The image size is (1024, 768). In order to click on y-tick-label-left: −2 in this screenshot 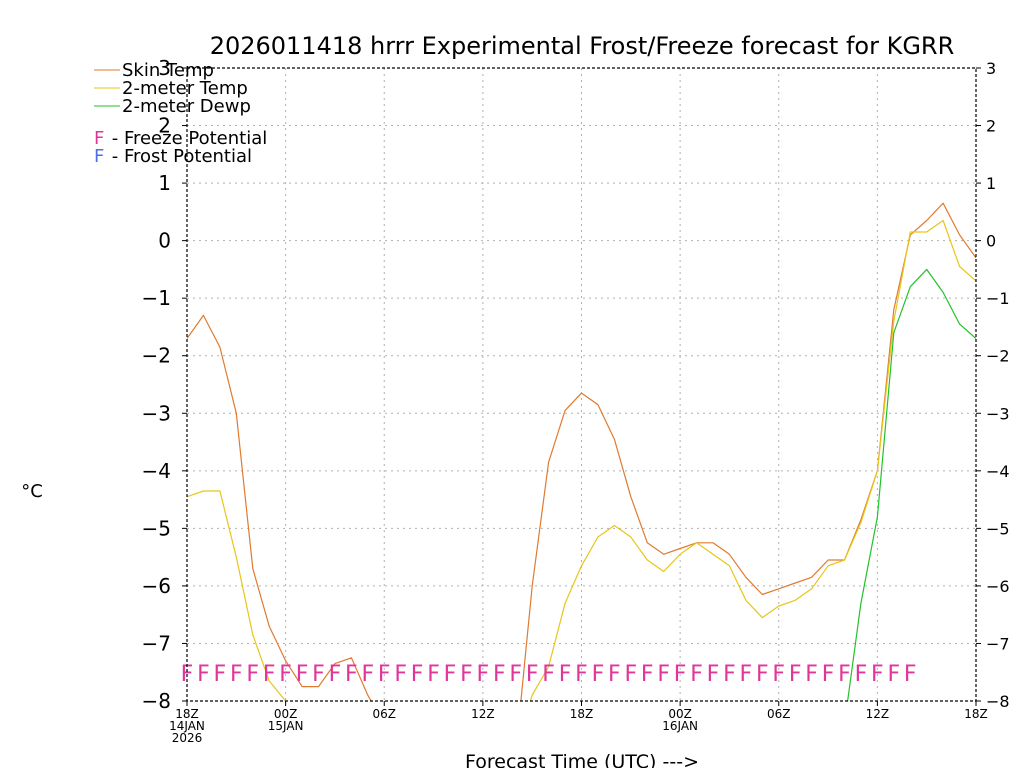, I will do `click(156, 356)`.